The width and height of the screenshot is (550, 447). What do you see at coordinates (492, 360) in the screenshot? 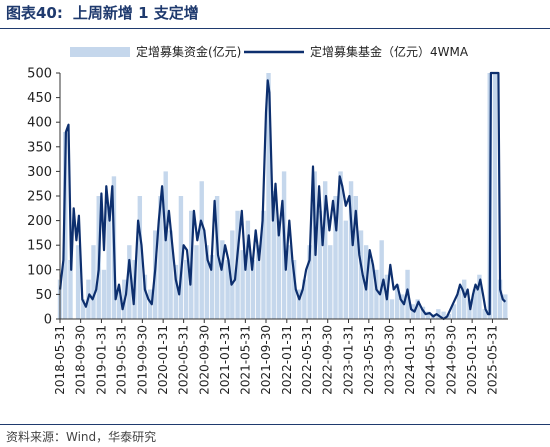
I see `x-tick-label: 2025-05-31` at bounding box center [492, 360].